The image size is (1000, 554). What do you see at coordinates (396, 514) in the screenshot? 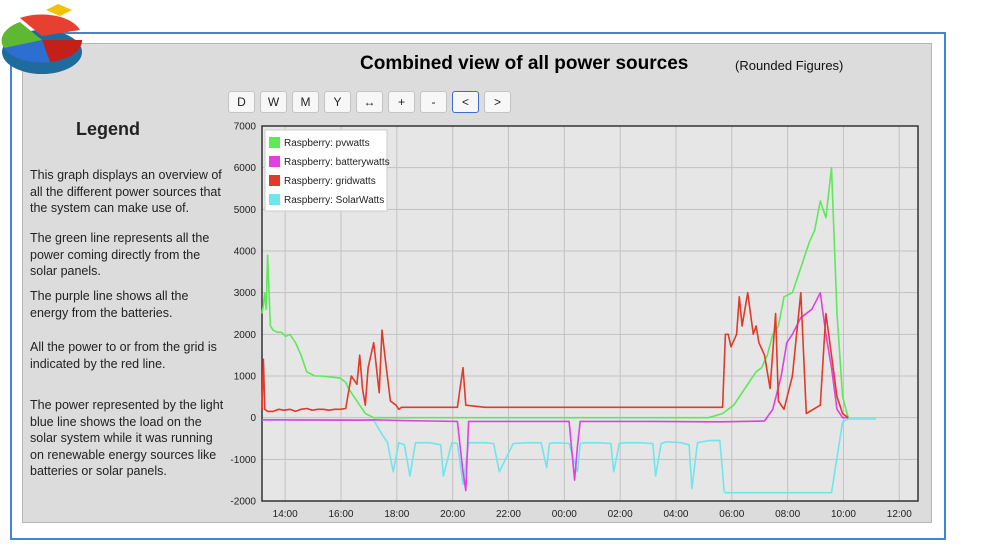
I see `x-tick-label: 18:00` at bounding box center [396, 514].